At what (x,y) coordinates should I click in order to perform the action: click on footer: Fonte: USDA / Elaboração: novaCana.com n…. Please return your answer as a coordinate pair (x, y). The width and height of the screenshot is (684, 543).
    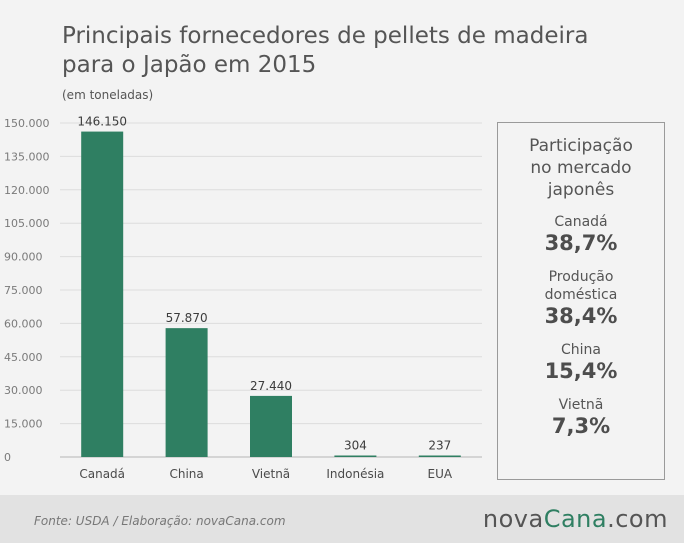
    Looking at the image, I should click on (342, 519).